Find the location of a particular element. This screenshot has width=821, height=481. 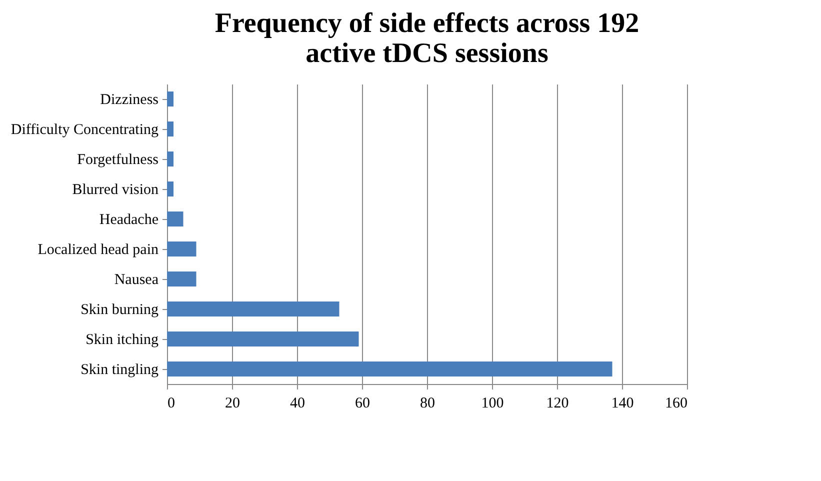

y-tick-label: Blurred vision is located at coordinates (115, 190).